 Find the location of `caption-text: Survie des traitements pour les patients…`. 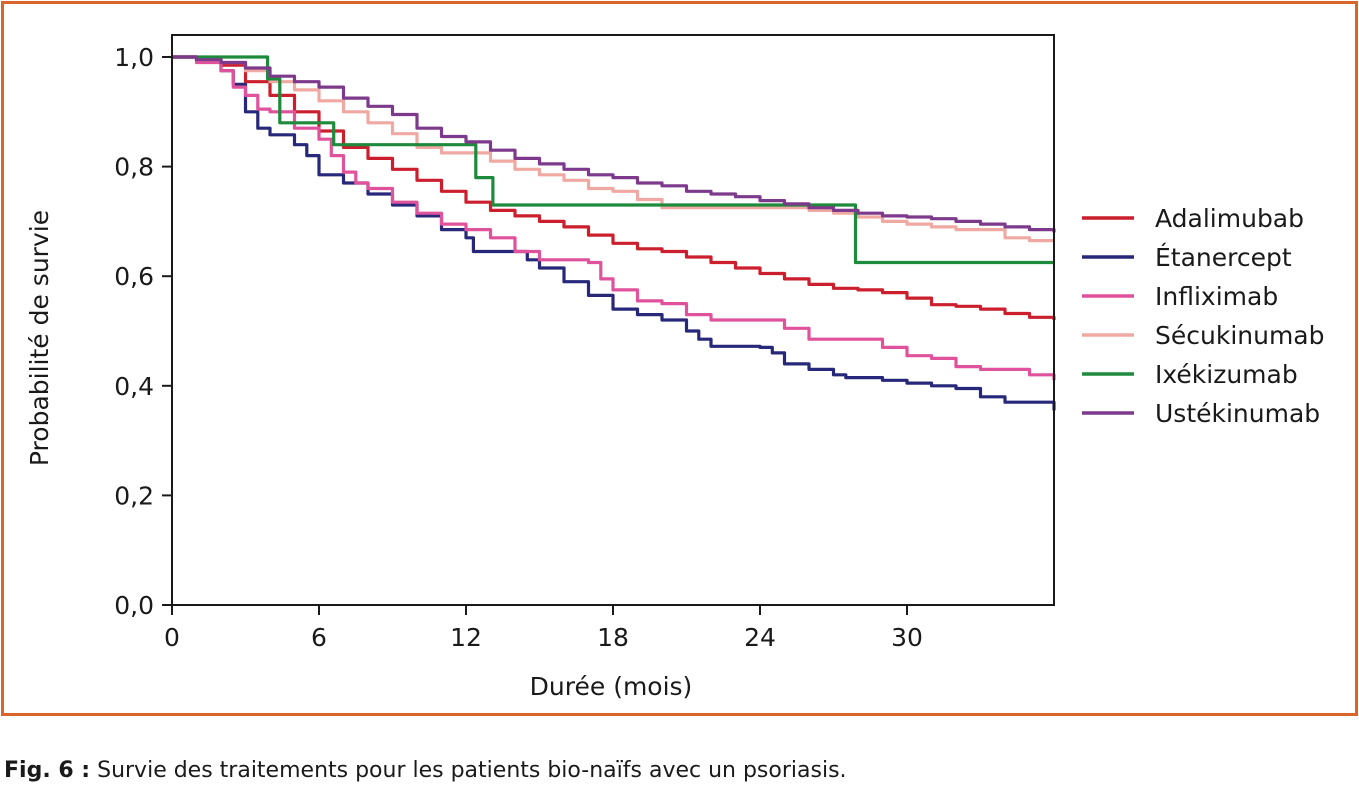

caption-text: Survie des traitements pour les patients… is located at coordinates (468, 770).